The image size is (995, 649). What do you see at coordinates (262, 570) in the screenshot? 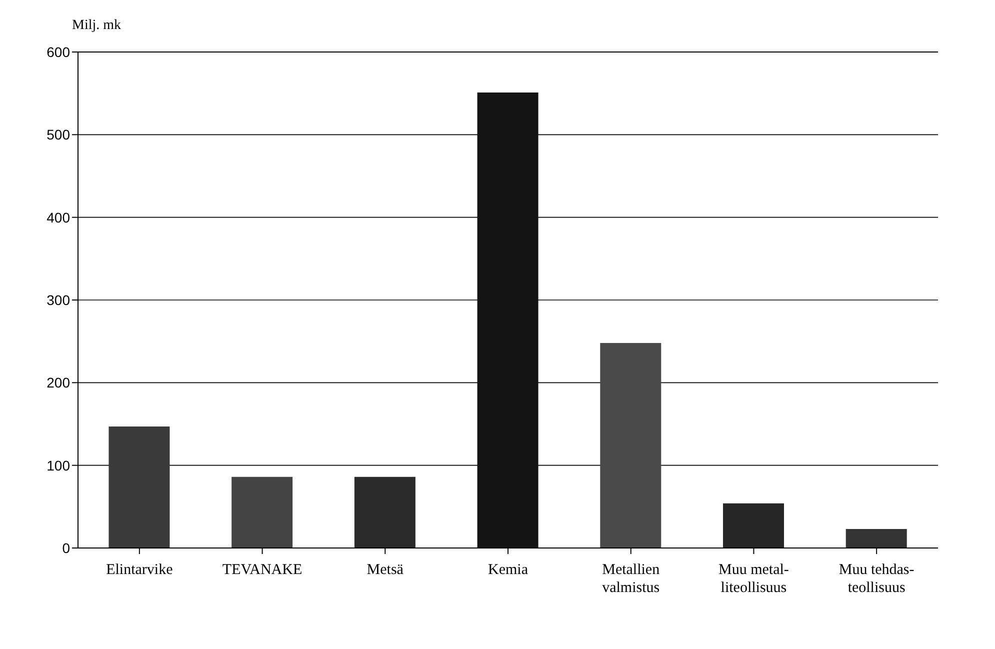
I see `x-tick-label: TEVANAKE` at bounding box center [262, 570].